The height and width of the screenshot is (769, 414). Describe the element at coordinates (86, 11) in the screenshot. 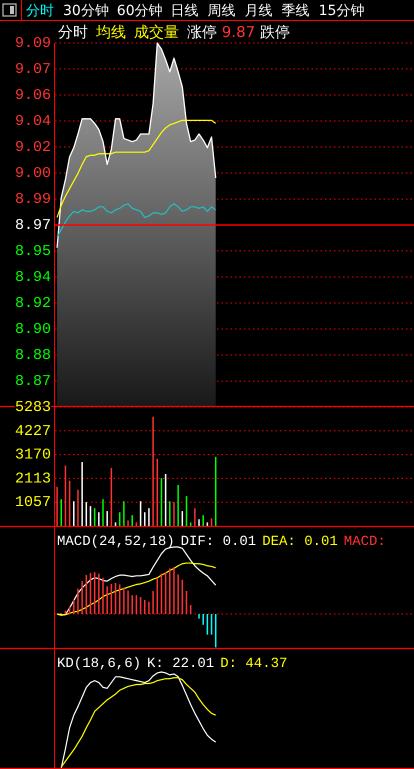

I see `text: 30分钟` at that location.